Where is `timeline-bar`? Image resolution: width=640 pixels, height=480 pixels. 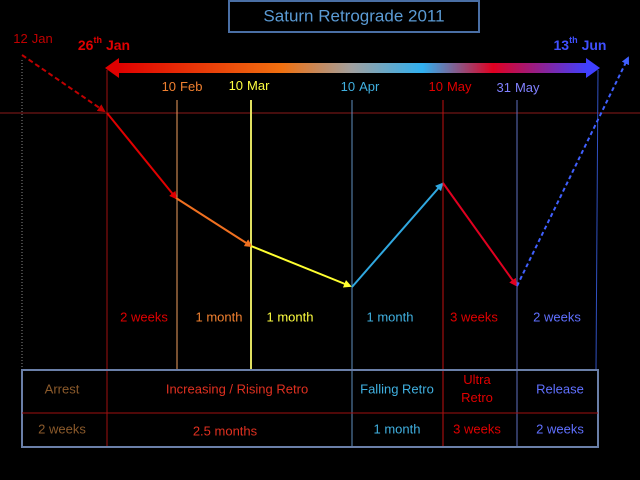 timeline-bar is located at coordinates (352, 68).